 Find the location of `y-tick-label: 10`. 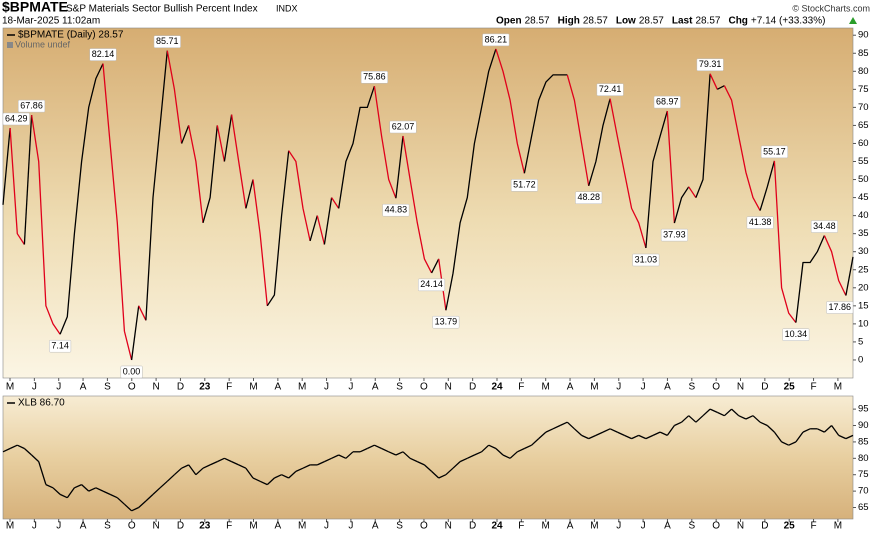

y-tick-label: 10 is located at coordinates (863, 323).